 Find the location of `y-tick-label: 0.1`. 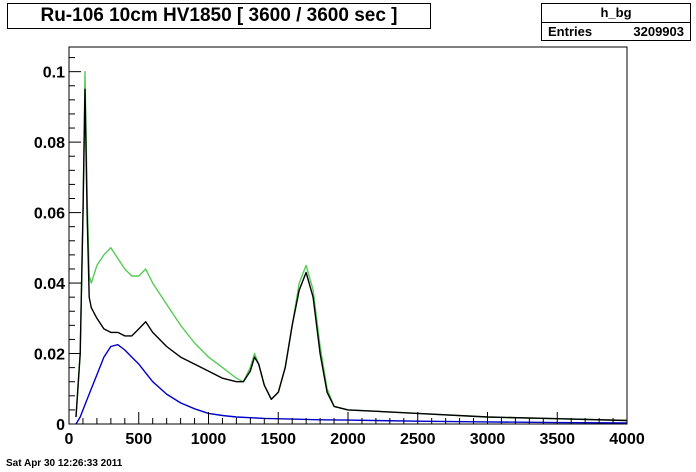

y-tick-label: 0.1 is located at coordinates (54, 73).